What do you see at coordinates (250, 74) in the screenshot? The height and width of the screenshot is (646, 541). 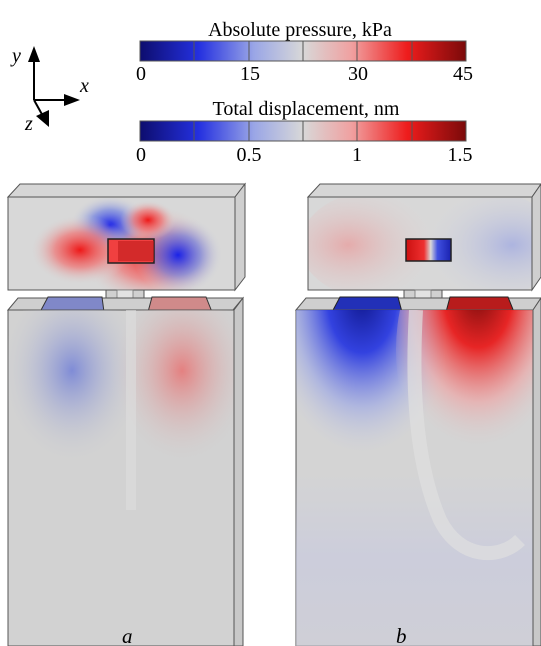 I see `pressure-tick-15: 15` at bounding box center [250, 74].